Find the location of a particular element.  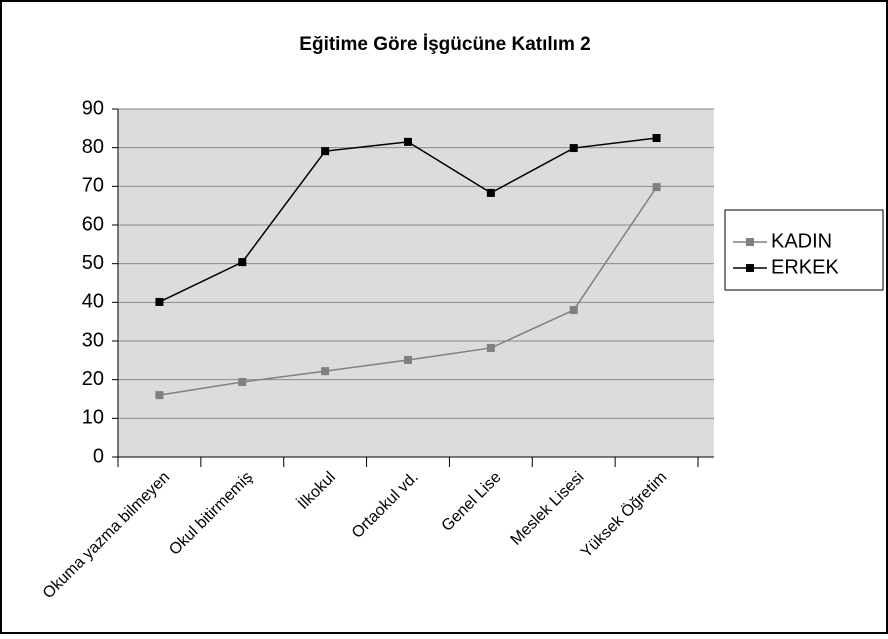

legend-label: KADIN is located at coordinates (801, 241).